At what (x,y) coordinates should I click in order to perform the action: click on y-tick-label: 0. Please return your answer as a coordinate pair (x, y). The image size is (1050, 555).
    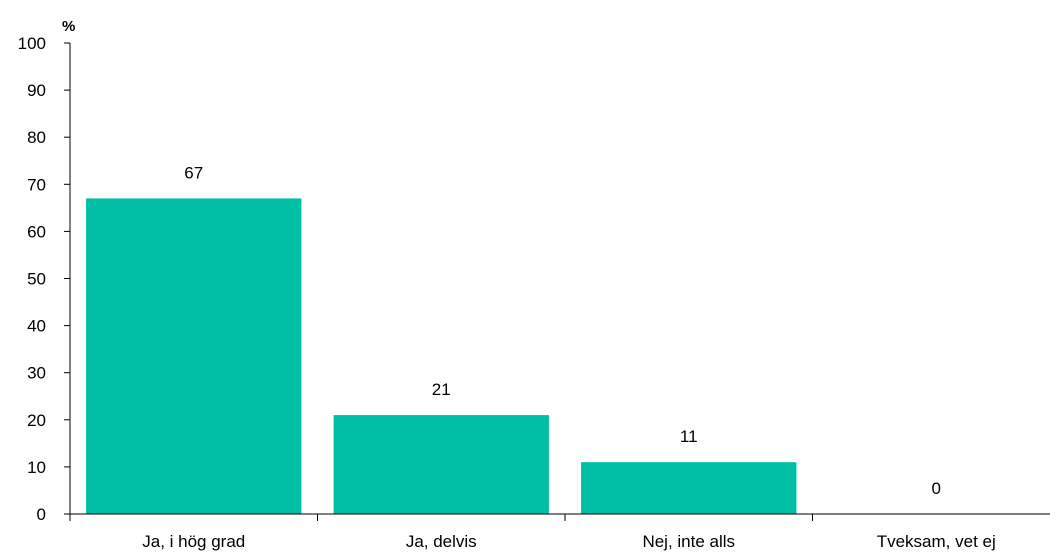
    Looking at the image, I should click on (41, 514).